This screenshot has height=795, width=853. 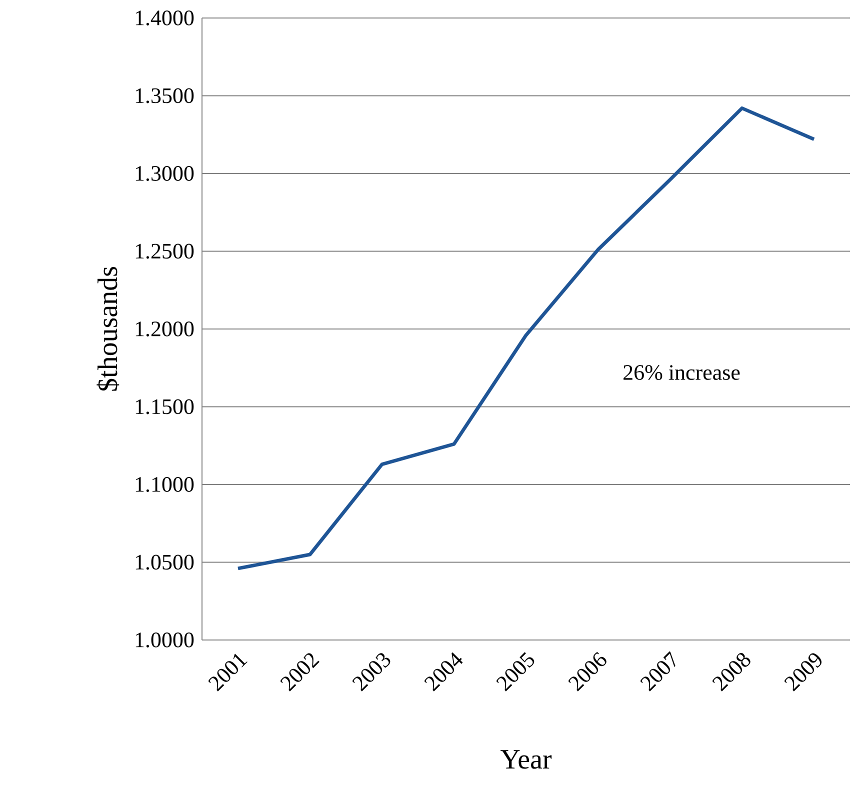 I want to click on y-tick-label: 1.1000, so click(x=165, y=484).